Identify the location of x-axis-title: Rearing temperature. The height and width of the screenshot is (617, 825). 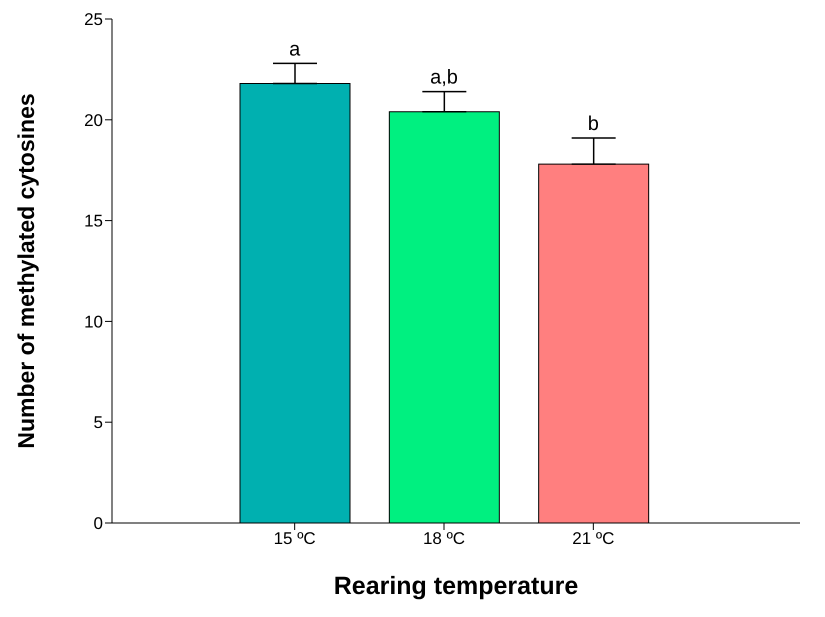
(456, 586).